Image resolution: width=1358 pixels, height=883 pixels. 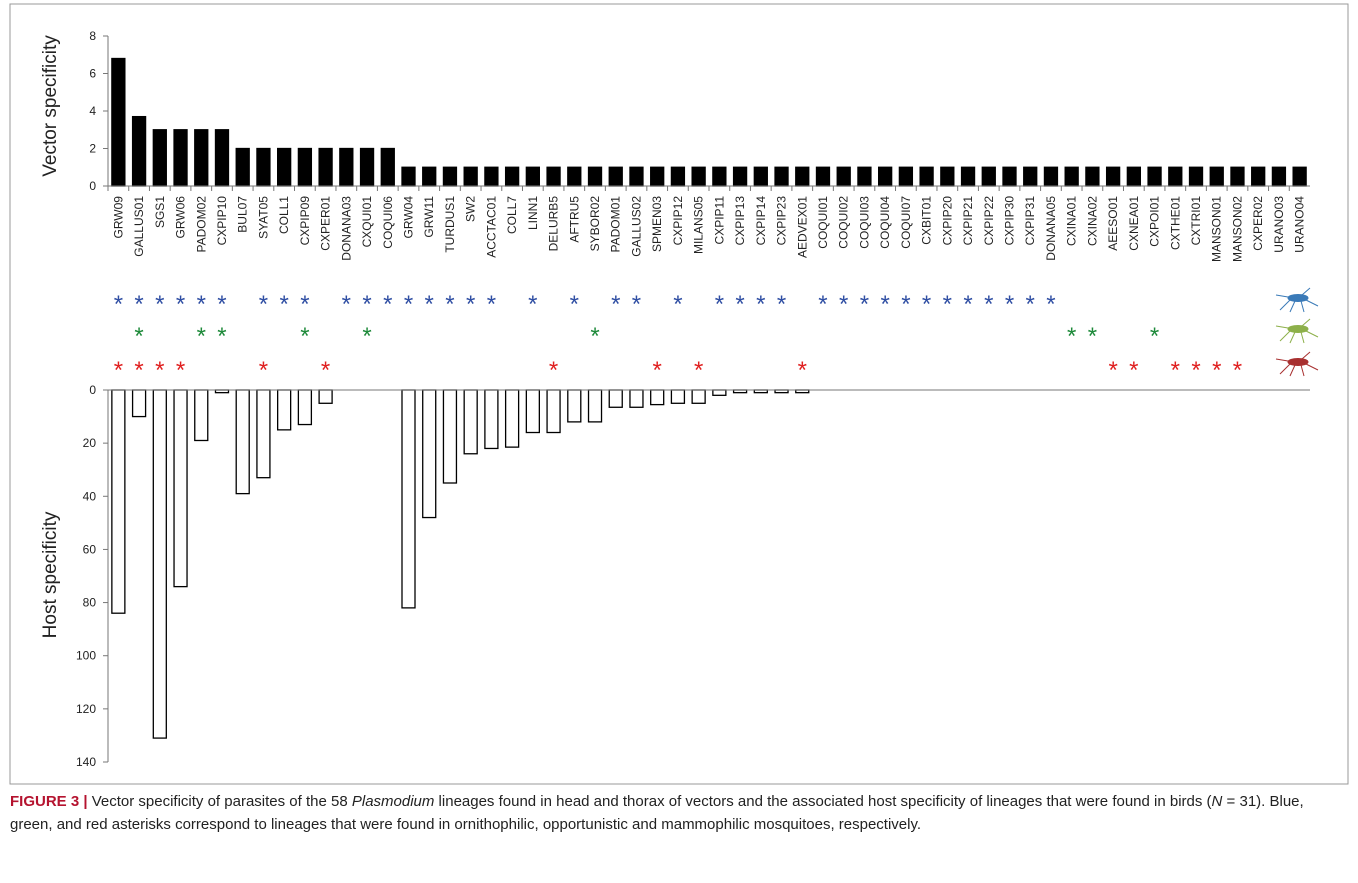 What do you see at coordinates (782, 221) in the screenshot?
I see `x-tick-label: CXPIP23` at bounding box center [782, 221].